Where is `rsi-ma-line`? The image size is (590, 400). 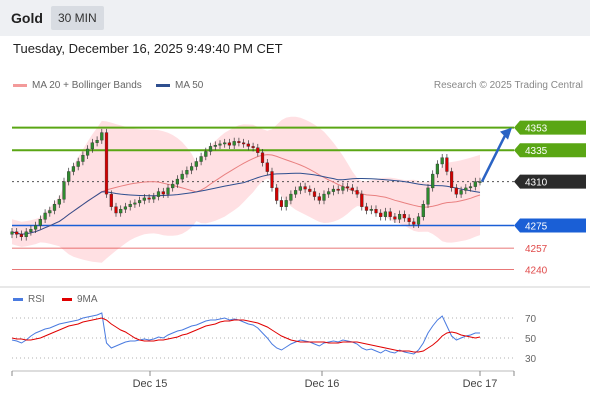 rsi-ma-line is located at coordinates (246, 335).